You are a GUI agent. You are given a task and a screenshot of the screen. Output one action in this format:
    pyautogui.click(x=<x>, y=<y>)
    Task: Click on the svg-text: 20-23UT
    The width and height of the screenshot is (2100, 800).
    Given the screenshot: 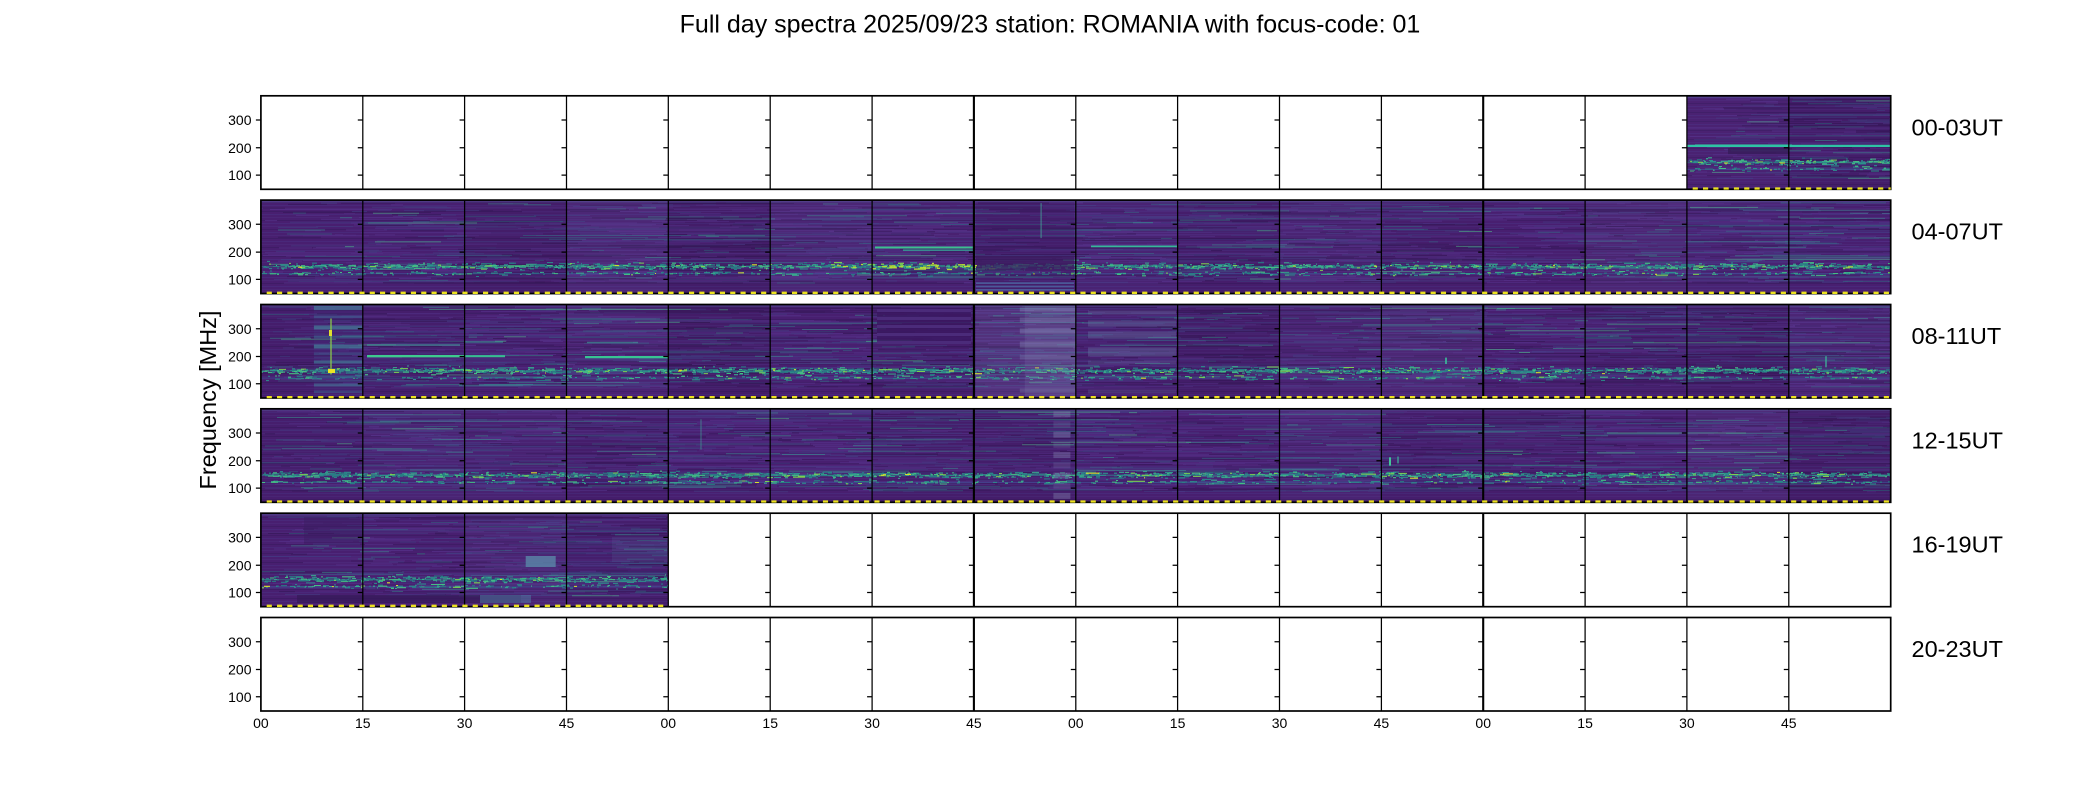 What is the action you would take?
    pyautogui.click(x=1957, y=649)
    